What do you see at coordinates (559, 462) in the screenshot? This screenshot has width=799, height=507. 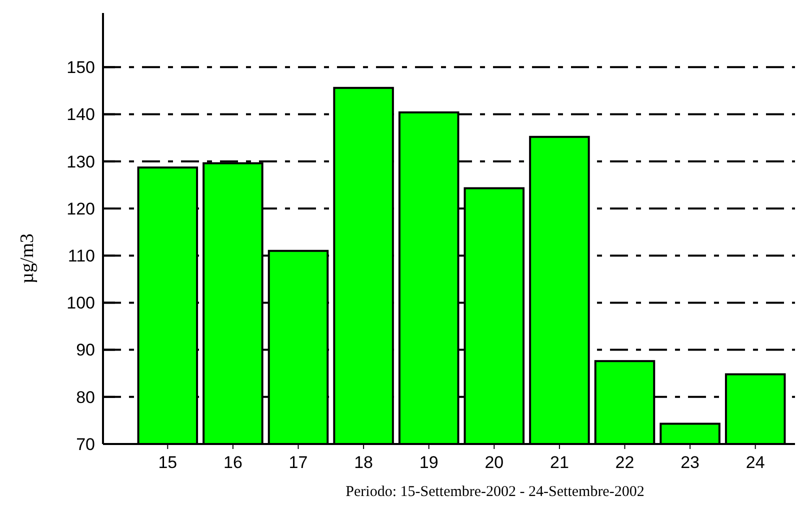 I see `x-tick-label: 21` at bounding box center [559, 462].